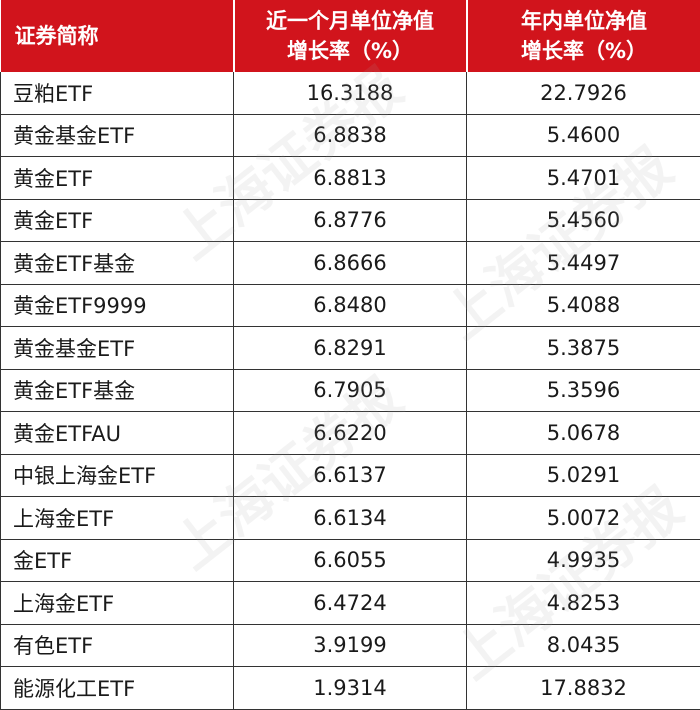 Image resolution: width=700 pixels, height=710 pixels. I want to click on security-name-cell: 能源化工ETF, so click(117, 688).